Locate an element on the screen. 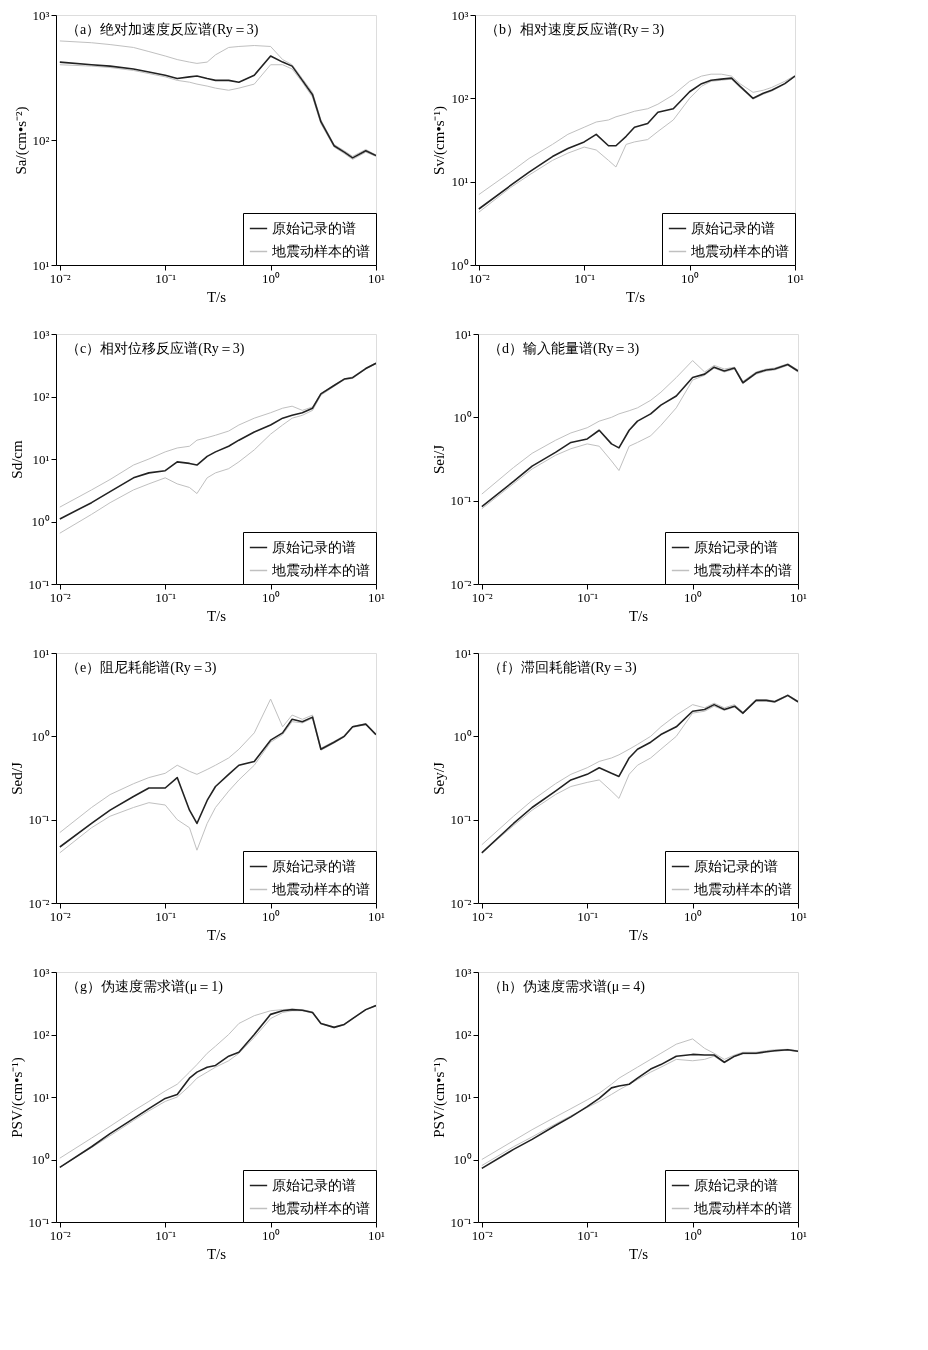 The height and width of the screenshot is (1350, 928). chart-title: （g）伪速度需求谱(μ＝1) is located at coordinates (145, 987).